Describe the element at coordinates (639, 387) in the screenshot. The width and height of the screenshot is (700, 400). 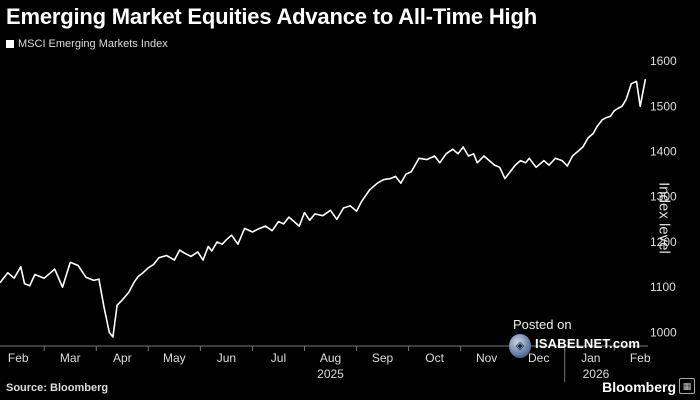
I see `brand-logo: Bloomberg` at that location.